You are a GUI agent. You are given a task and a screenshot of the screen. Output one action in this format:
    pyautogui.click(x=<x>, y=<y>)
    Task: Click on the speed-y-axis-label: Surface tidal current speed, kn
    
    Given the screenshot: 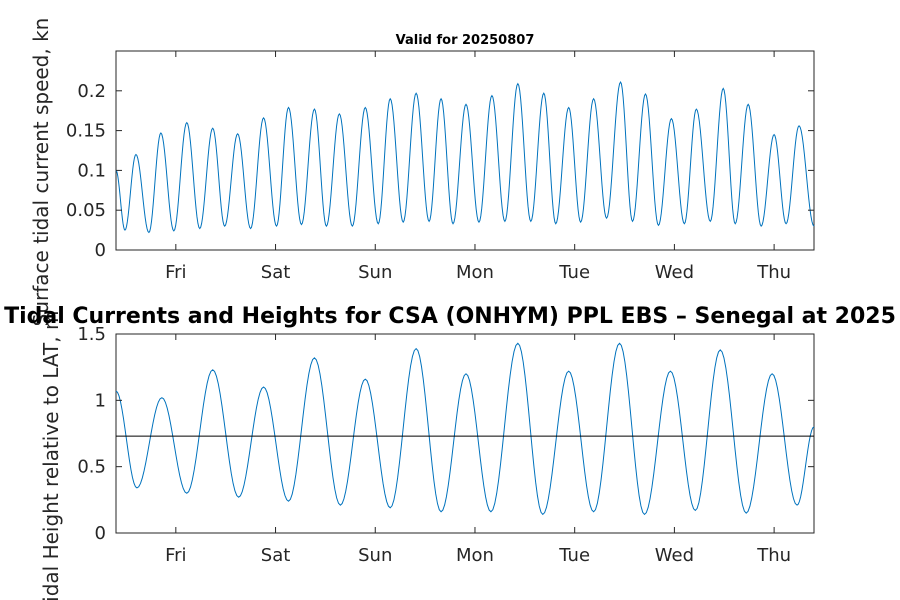 What is the action you would take?
    pyautogui.click(x=41, y=172)
    